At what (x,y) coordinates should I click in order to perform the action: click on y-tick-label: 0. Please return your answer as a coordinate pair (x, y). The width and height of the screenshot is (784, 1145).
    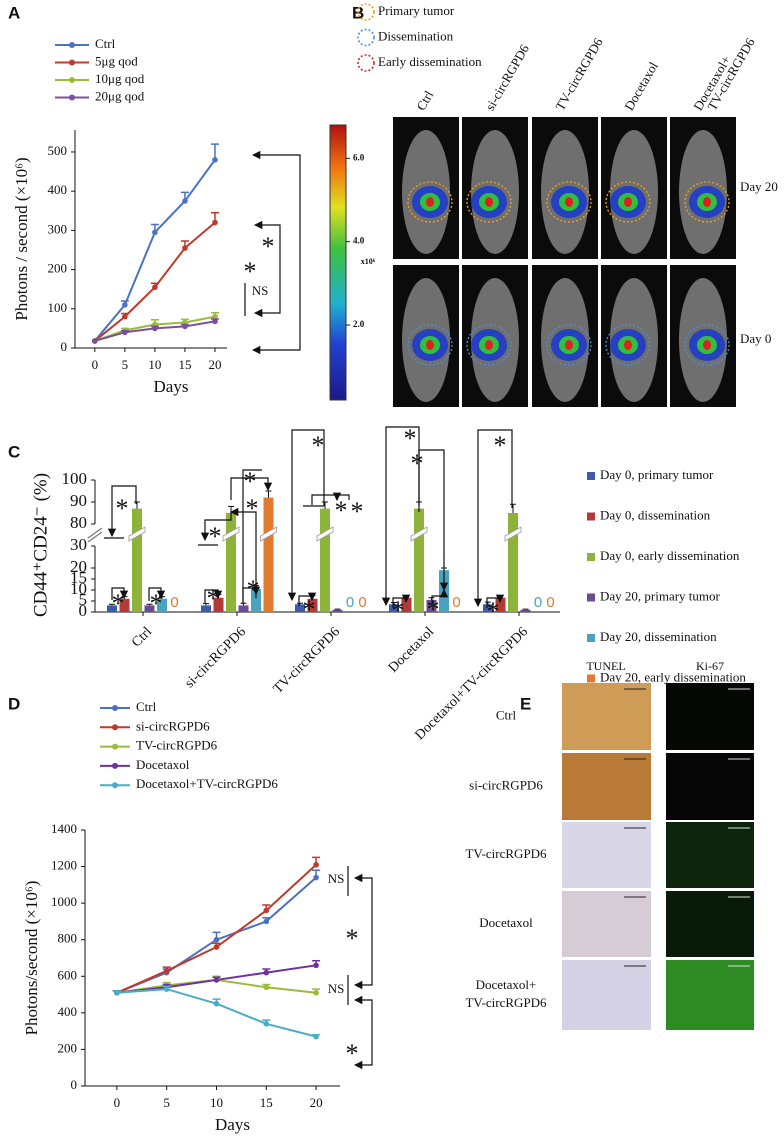
    Looking at the image, I should click on (74, 1084).